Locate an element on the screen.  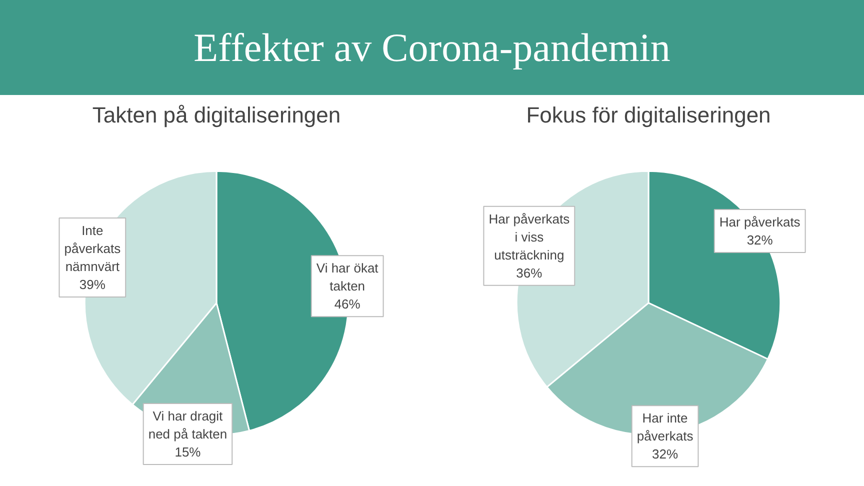
slice-label: Vi har ökat takten is located at coordinates (347, 277).